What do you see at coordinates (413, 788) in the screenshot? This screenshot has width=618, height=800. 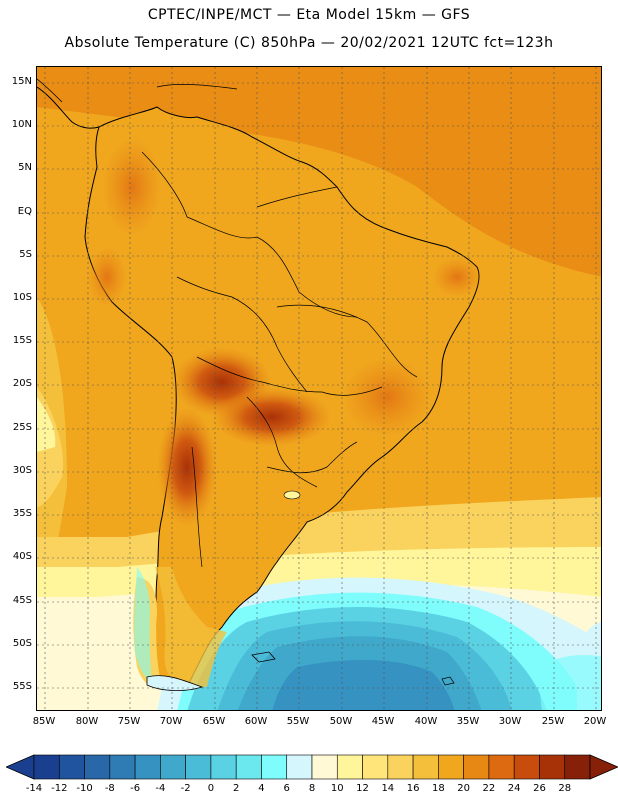 I see `color-scale-label: 16` at bounding box center [413, 788].